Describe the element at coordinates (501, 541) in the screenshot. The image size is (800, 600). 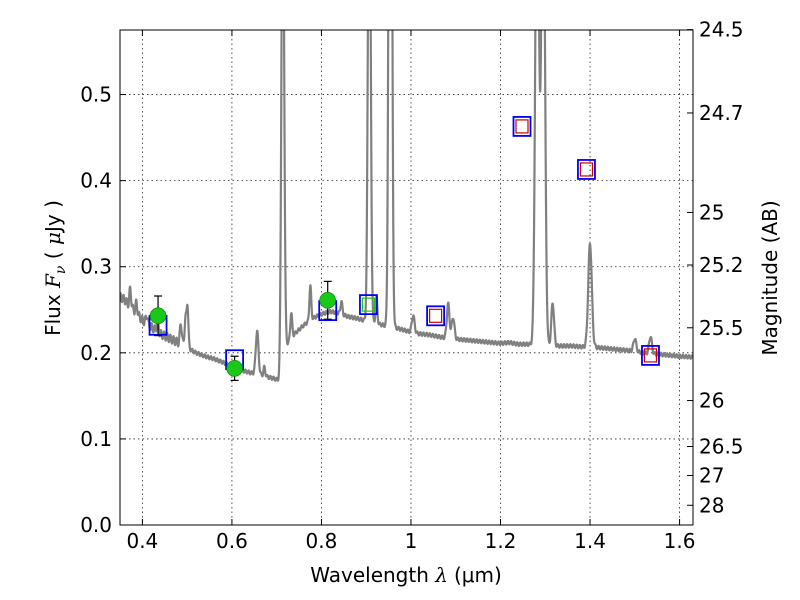
I see `x-tick-label: 1.2` at that location.